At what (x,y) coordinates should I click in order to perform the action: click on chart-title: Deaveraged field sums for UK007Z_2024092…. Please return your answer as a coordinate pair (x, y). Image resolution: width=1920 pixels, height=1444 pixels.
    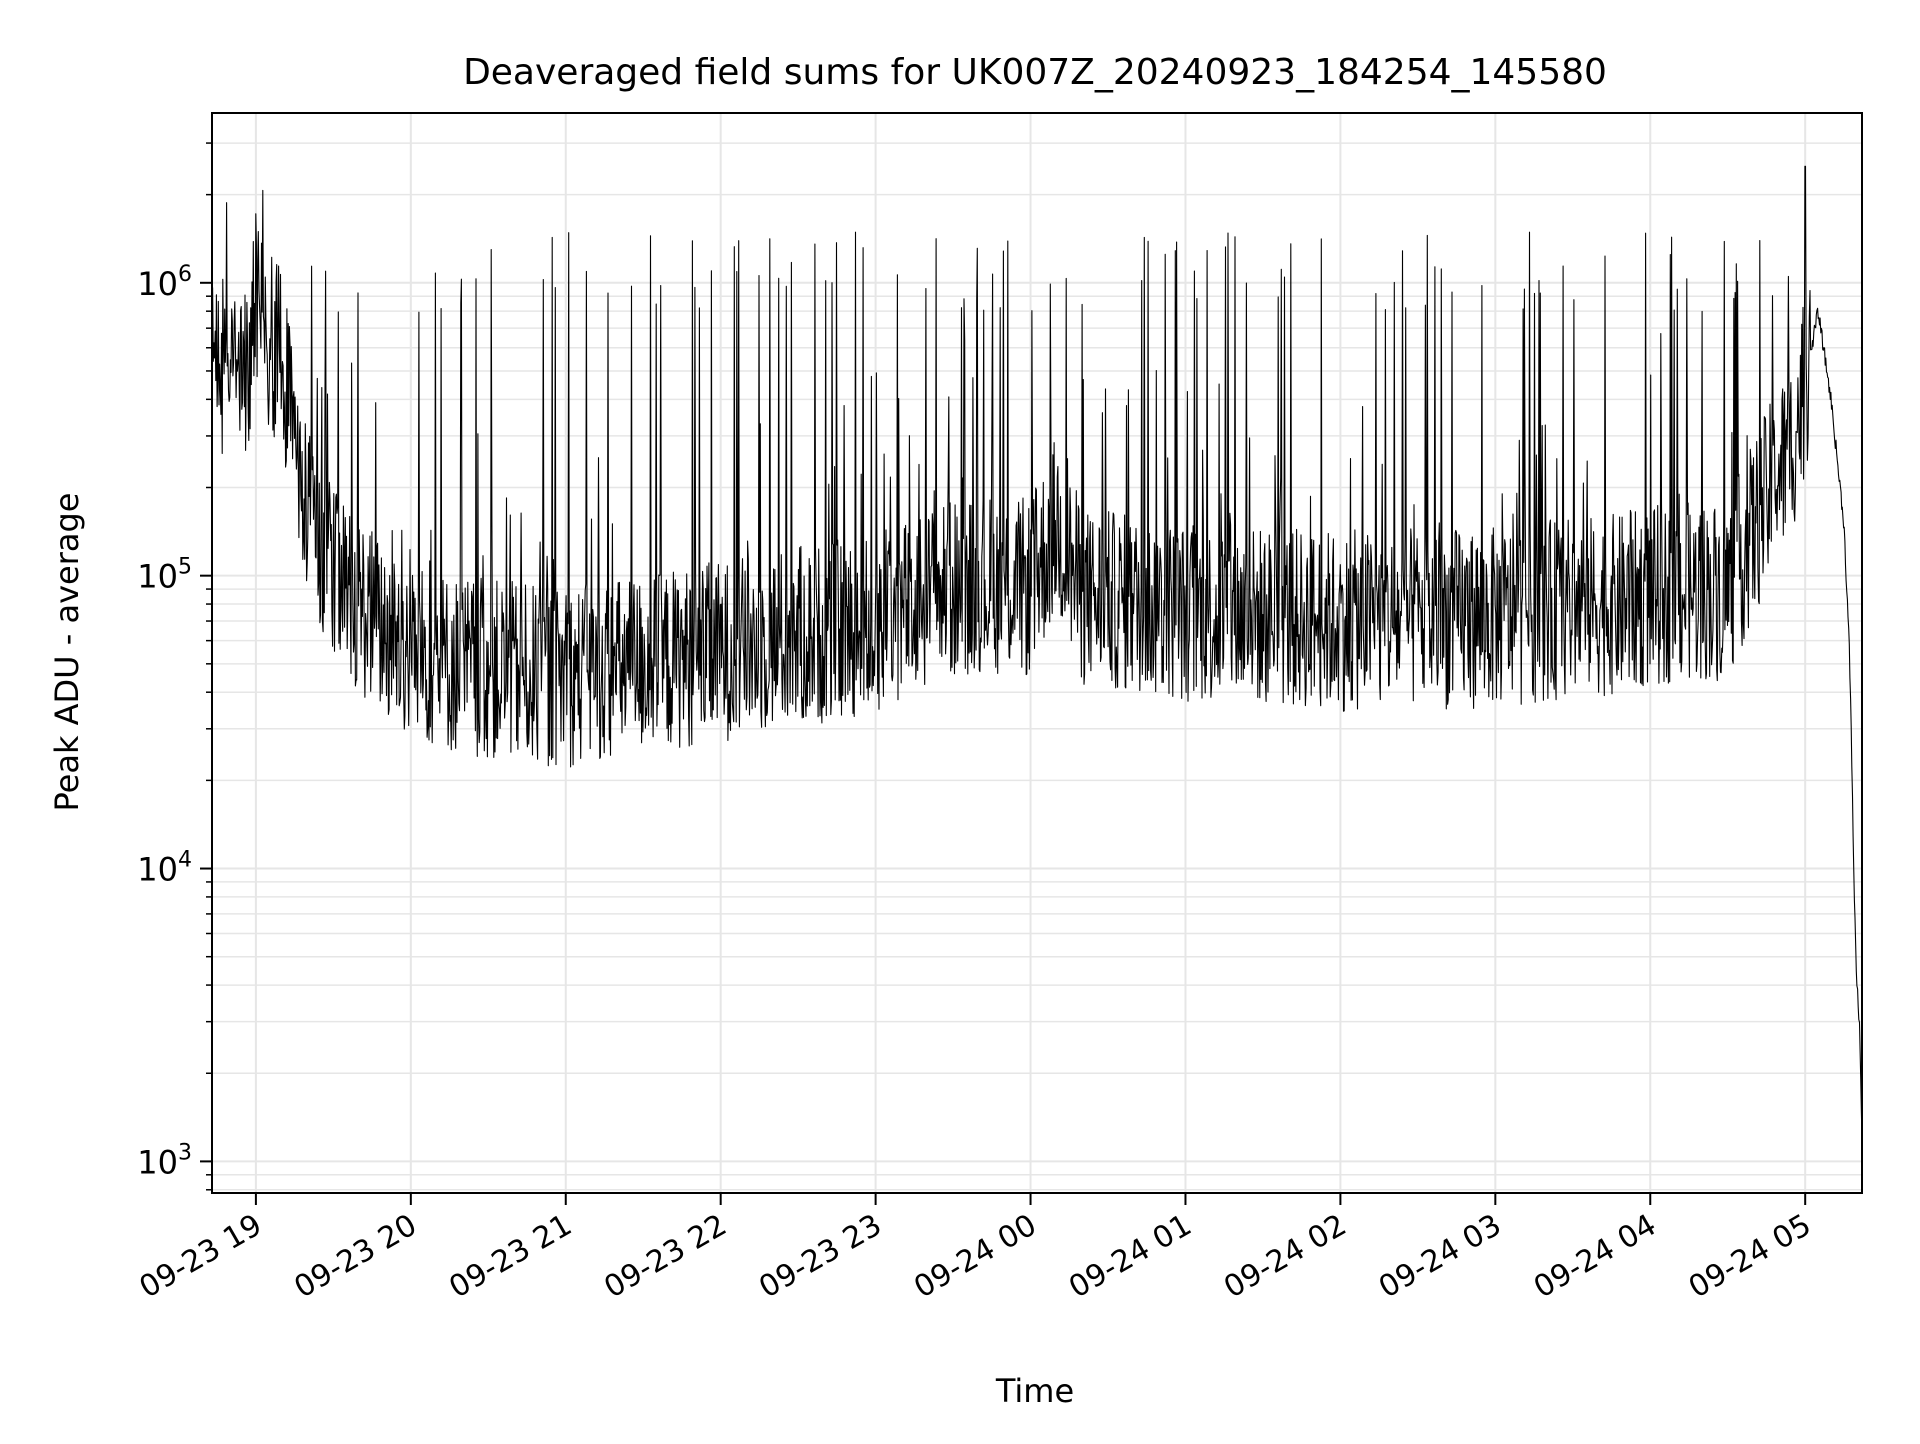
    Looking at the image, I should click on (1035, 72).